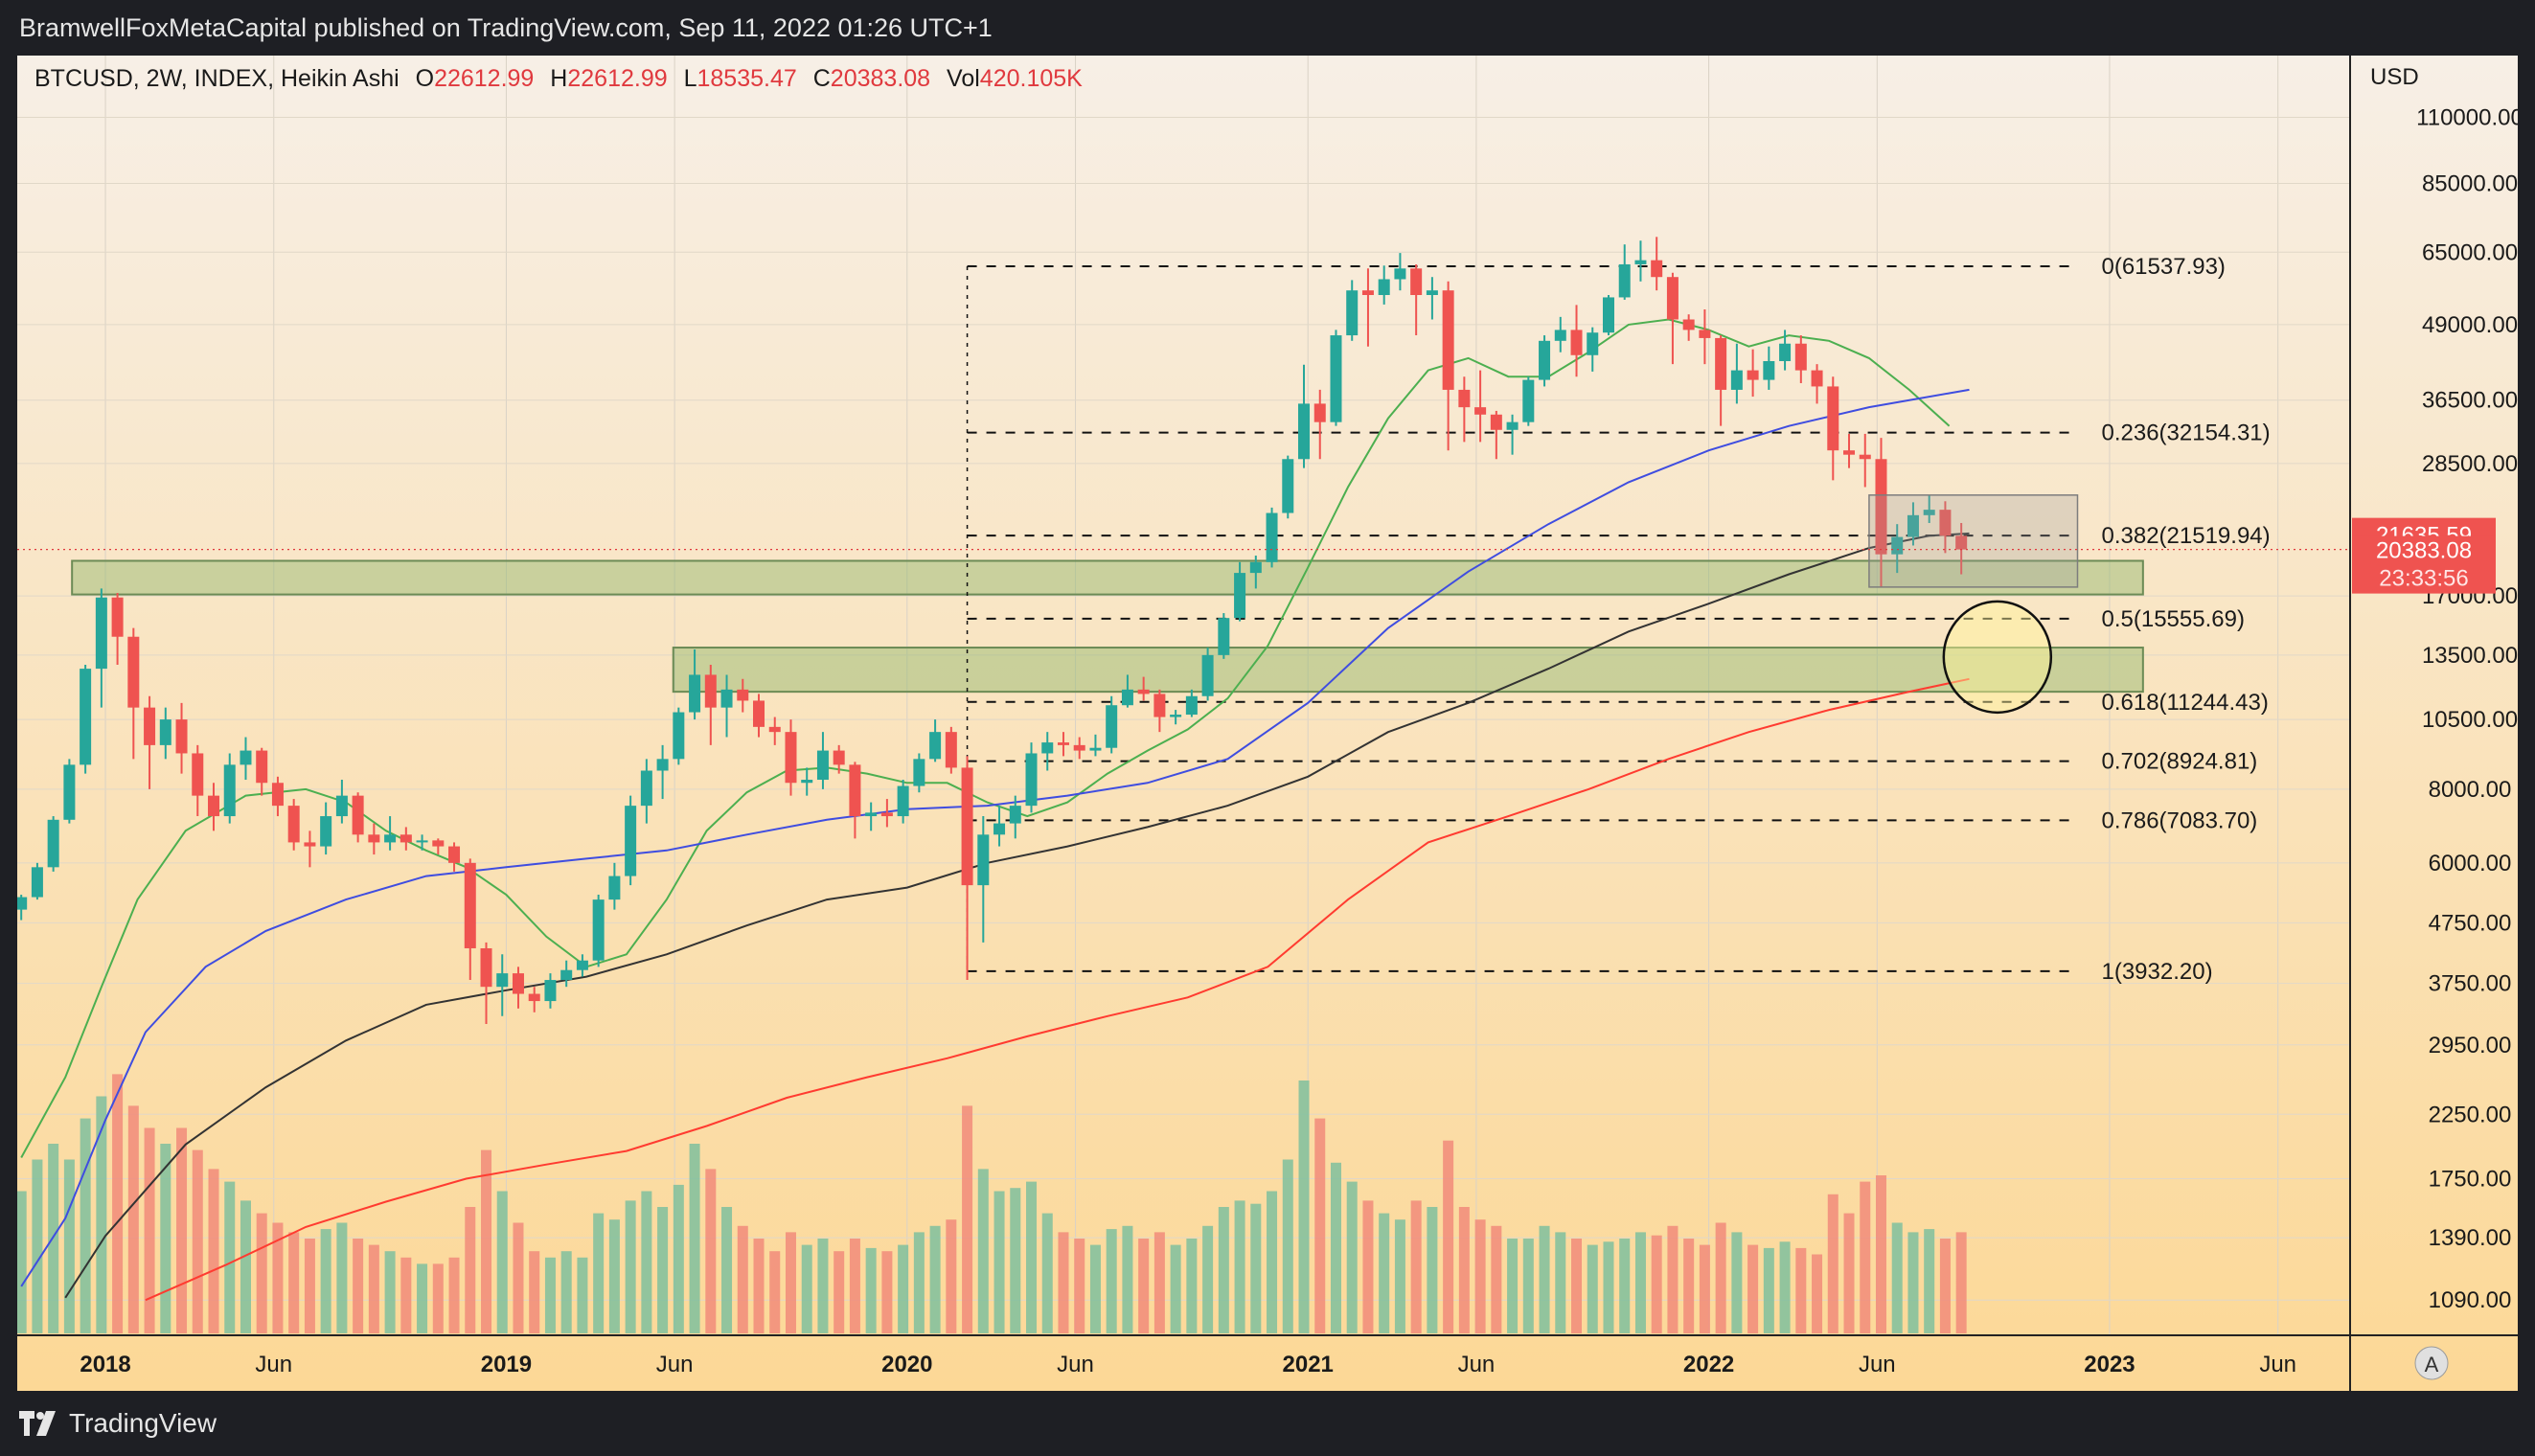 This screenshot has height=1456, width=2535. I want to click on time-tick-label: Jun, so click(675, 1364).